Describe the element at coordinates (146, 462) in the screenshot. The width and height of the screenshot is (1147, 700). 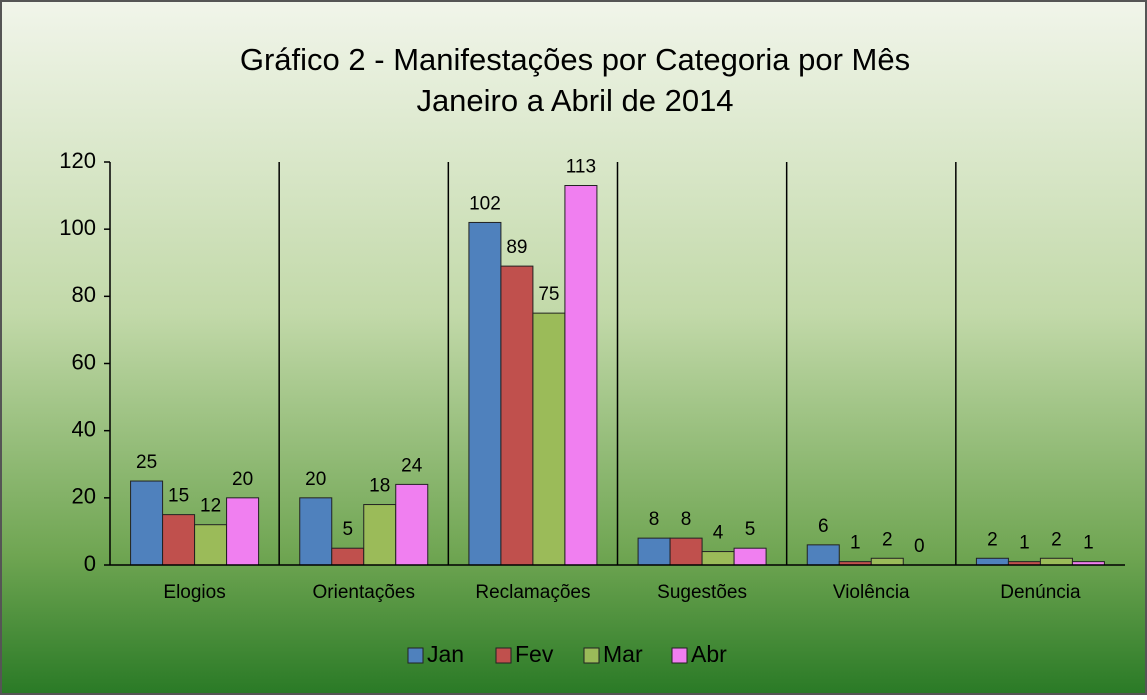
I see `data-label: 25` at that location.